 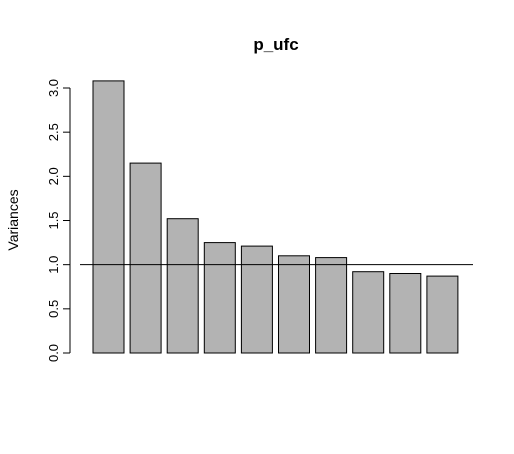 What do you see at coordinates (53, 265) in the screenshot?
I see `y-tick-label: 1.0` at bounding box center [53, 265].